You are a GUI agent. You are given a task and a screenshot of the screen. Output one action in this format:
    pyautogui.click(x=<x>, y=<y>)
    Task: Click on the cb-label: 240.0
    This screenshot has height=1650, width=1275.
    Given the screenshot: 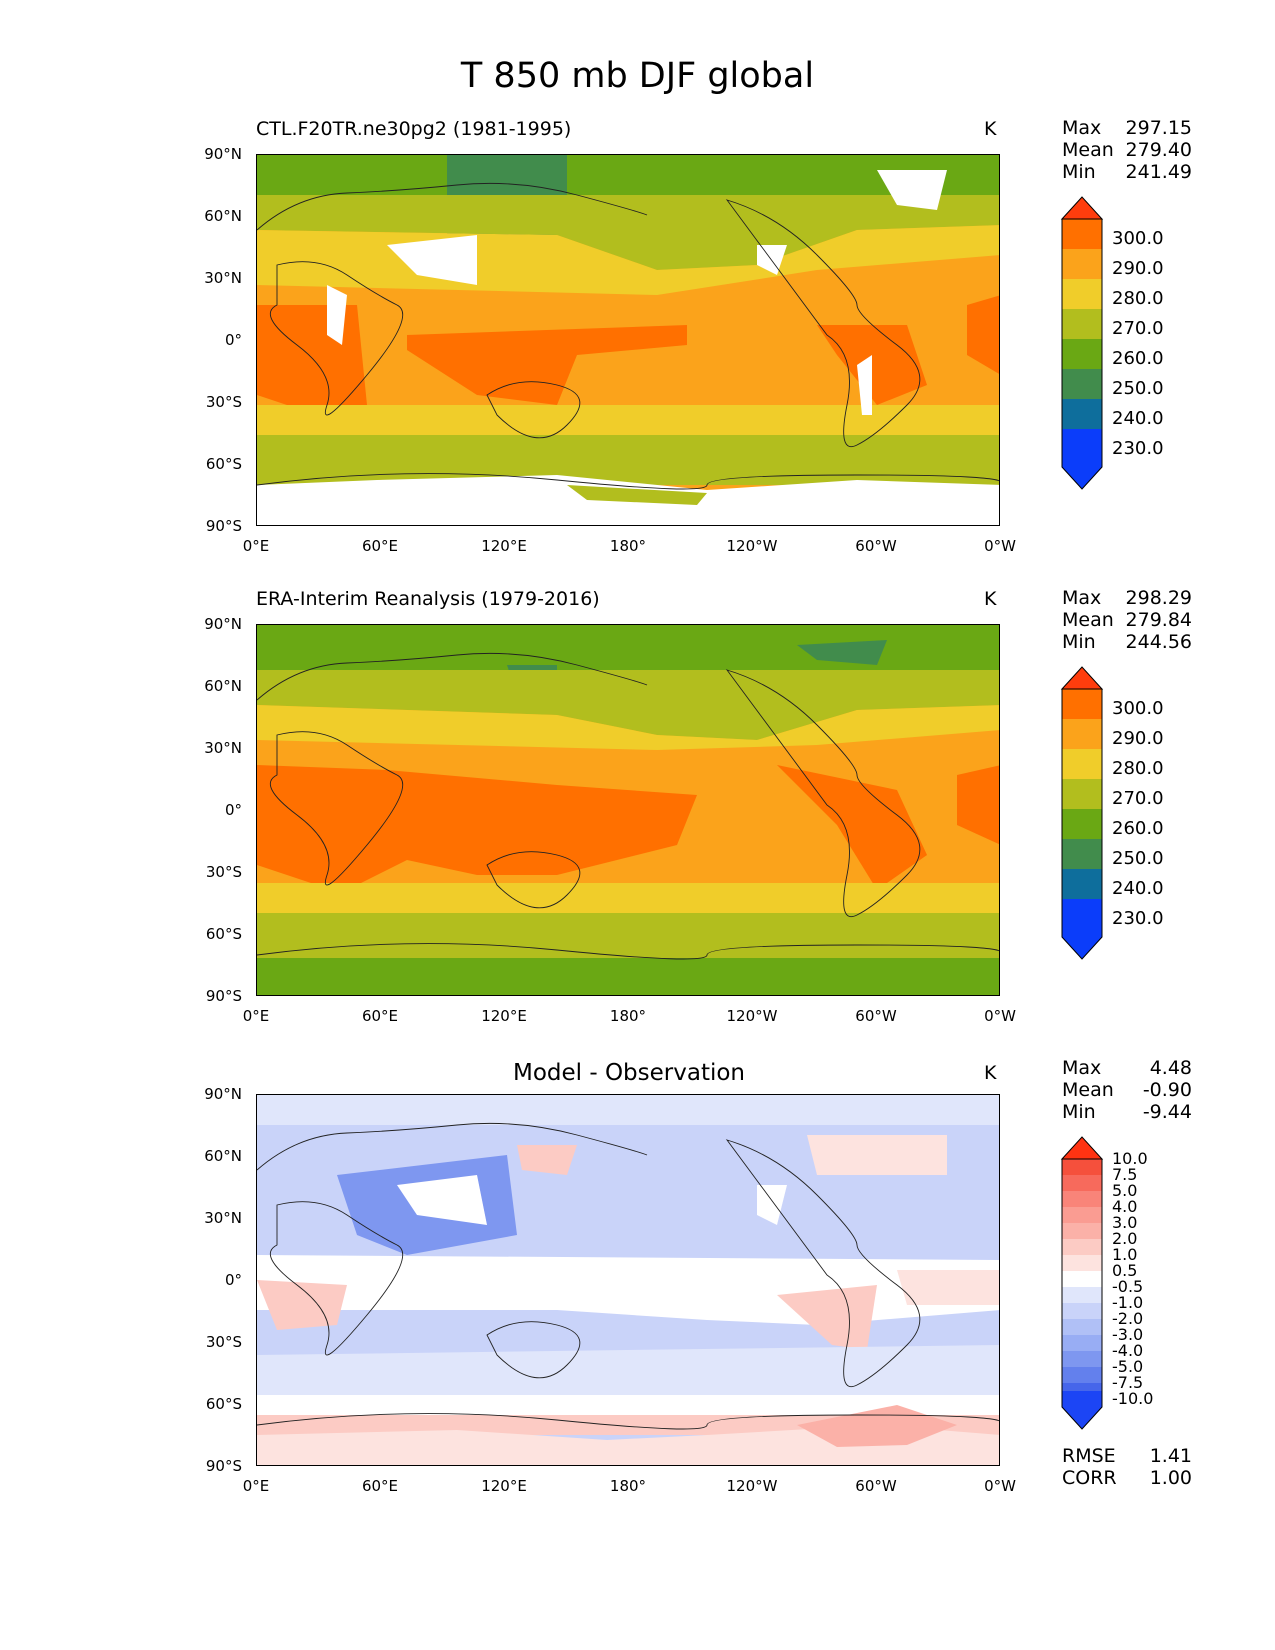 What is the action you would take?
    pyautogui.click(x=1138, y=888)
    